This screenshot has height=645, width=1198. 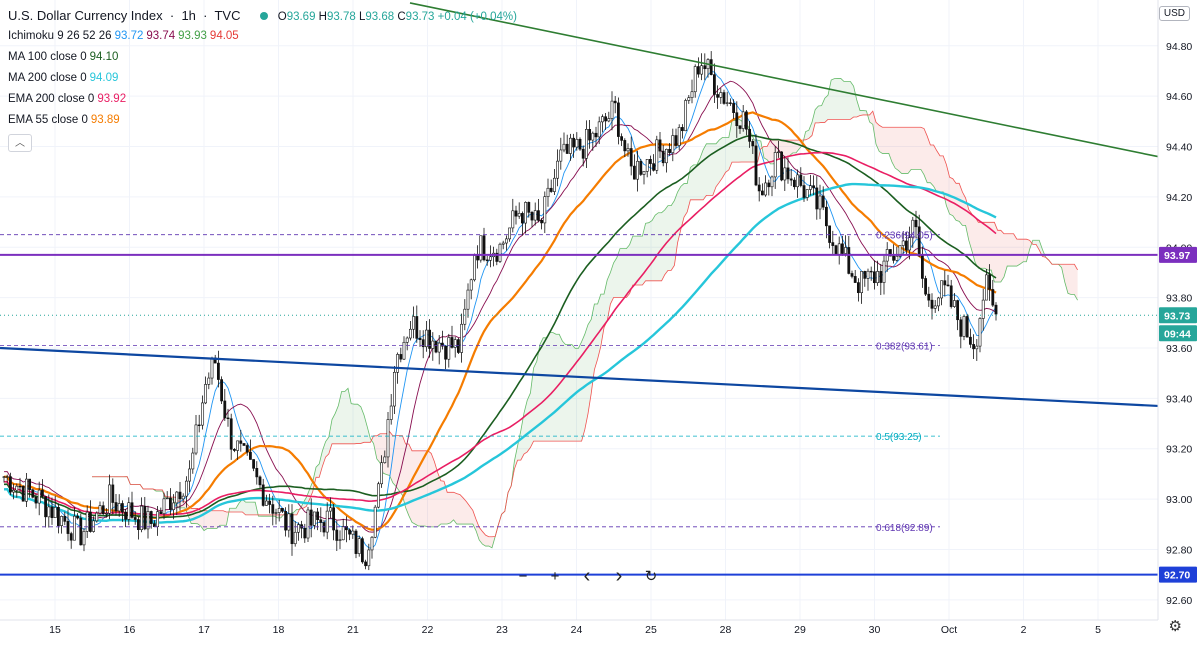 I want to click on scroll-right-button: ›, so click(x=619, y=576).